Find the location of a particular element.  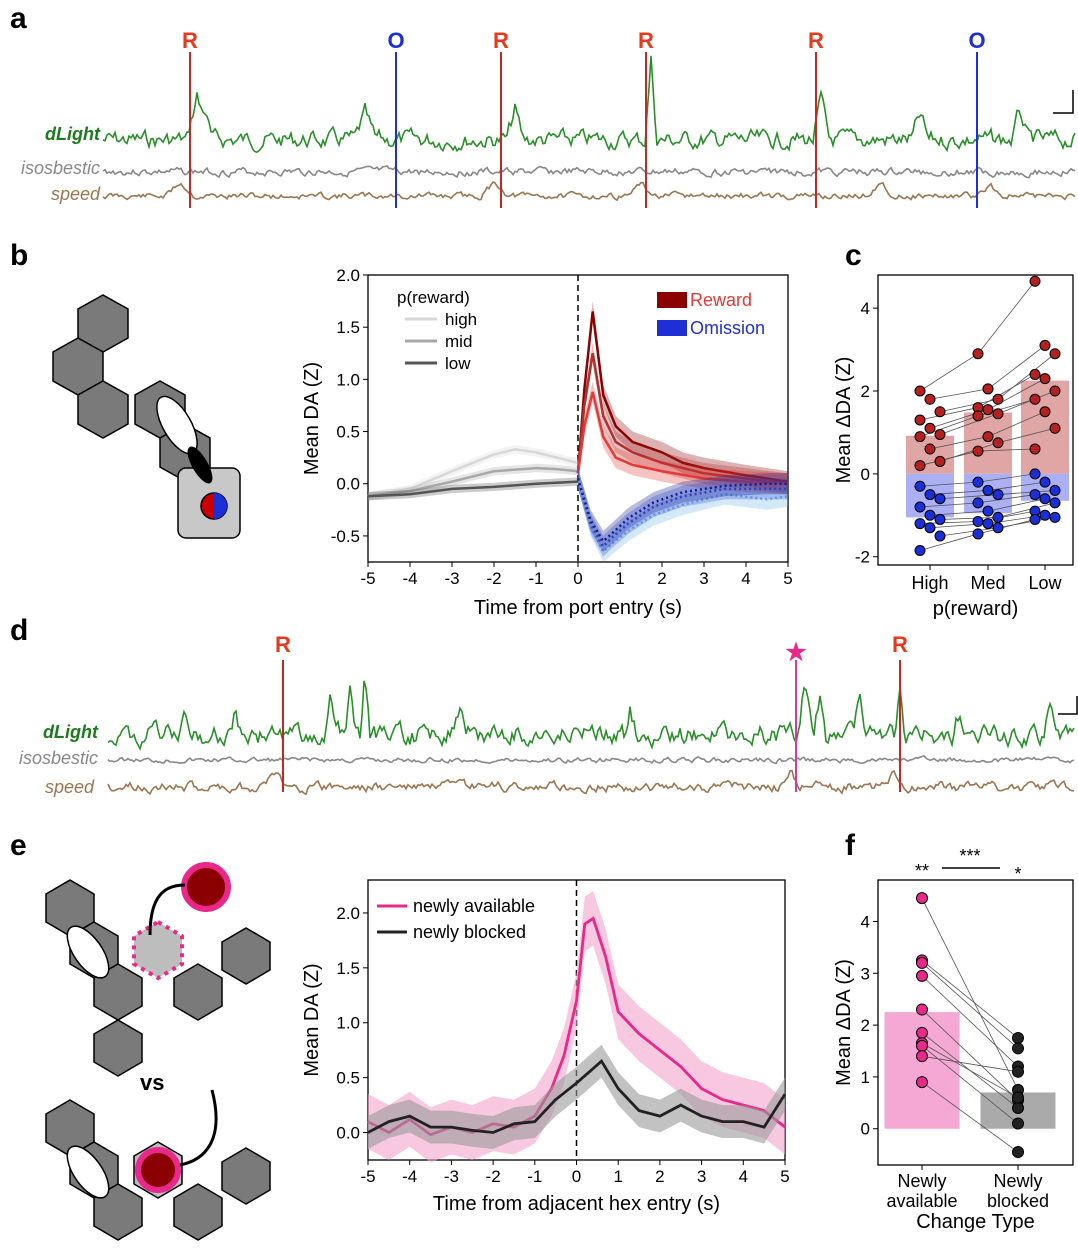

mouse-body-icon is located at coordinates (88, 1172).